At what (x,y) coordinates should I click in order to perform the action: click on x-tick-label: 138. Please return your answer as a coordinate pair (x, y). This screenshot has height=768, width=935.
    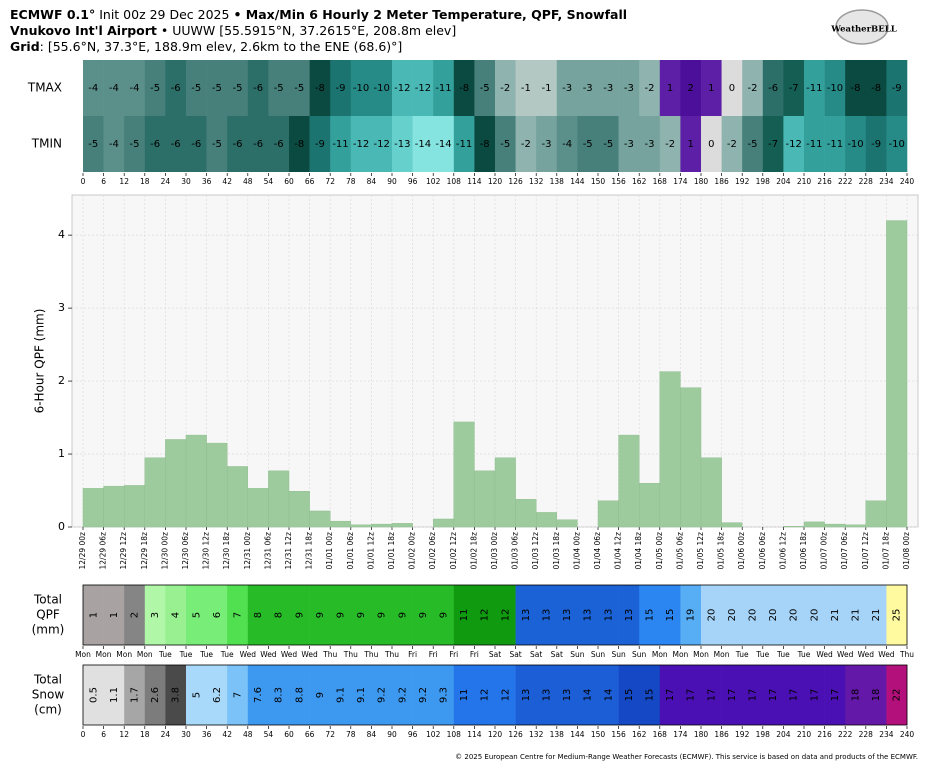
    Looking at the image, I should click on (557, 734).